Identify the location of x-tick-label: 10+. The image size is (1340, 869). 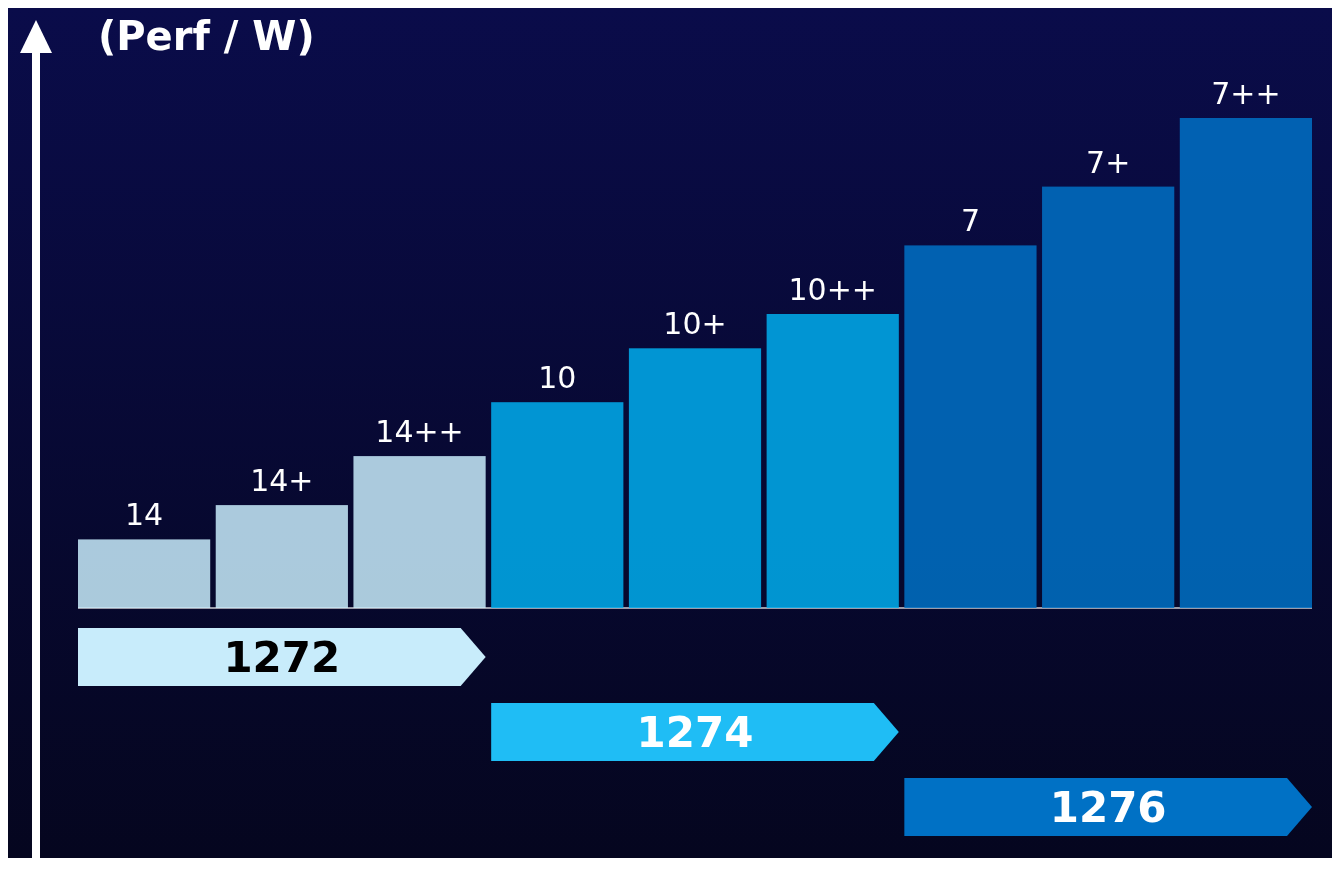
(695, 324).